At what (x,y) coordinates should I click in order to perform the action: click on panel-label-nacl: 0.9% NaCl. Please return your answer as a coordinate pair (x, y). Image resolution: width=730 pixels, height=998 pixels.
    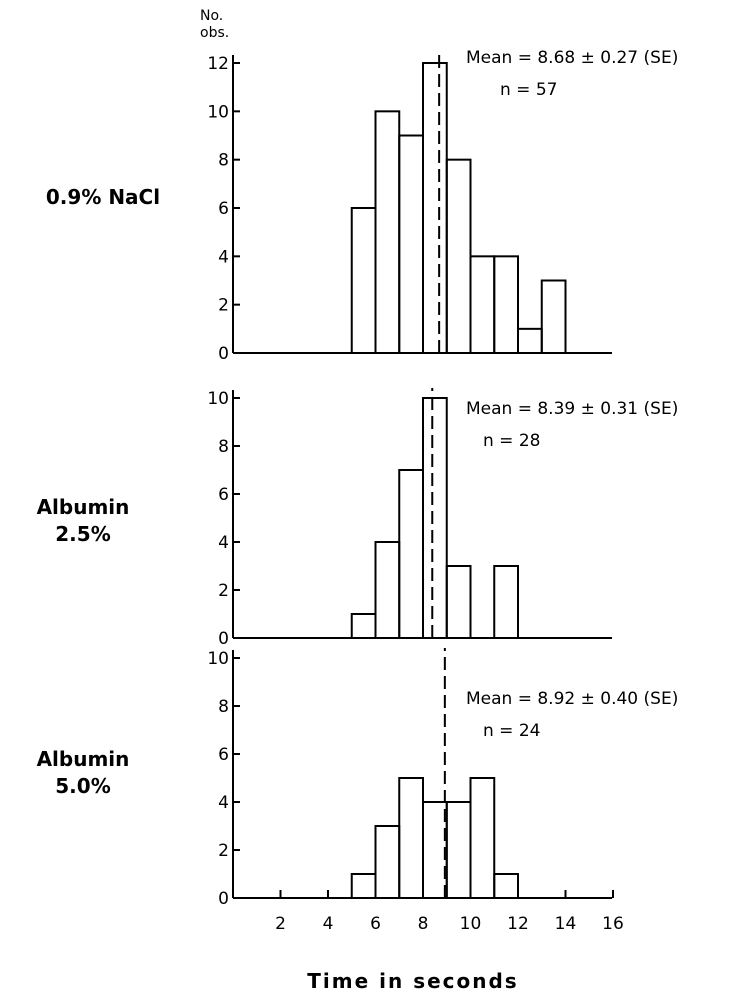
    Looking at the image, I should click on (103, 197).